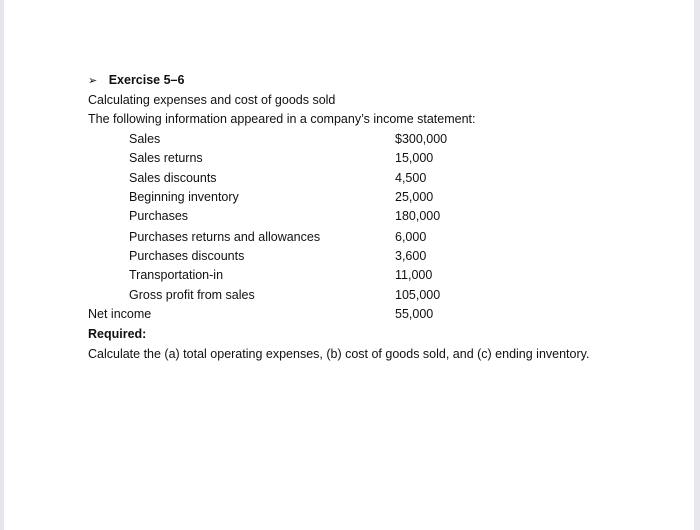  Describe the element at coordinates (421, 139) in the screenshot. I see `item-value: $300,000` at that location.